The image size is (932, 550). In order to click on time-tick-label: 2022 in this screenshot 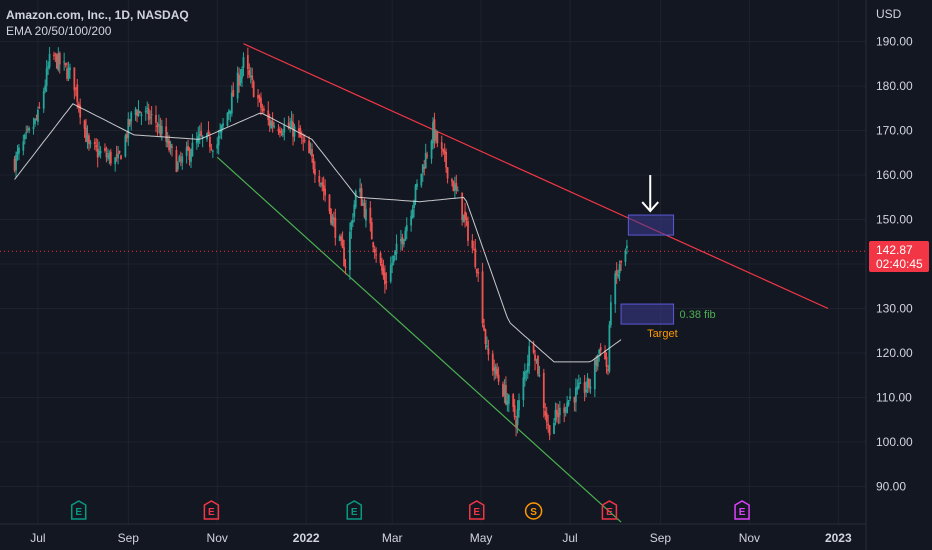, I will do `click(306, 538)`.